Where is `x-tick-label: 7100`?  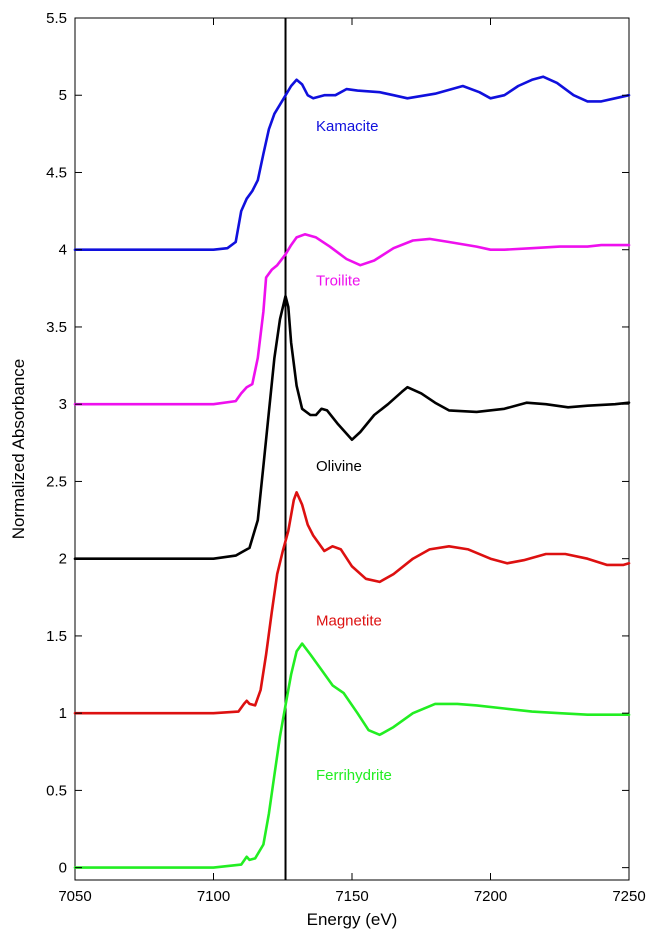
x-tick-label: 7100 is located at coordinates (213, 896).